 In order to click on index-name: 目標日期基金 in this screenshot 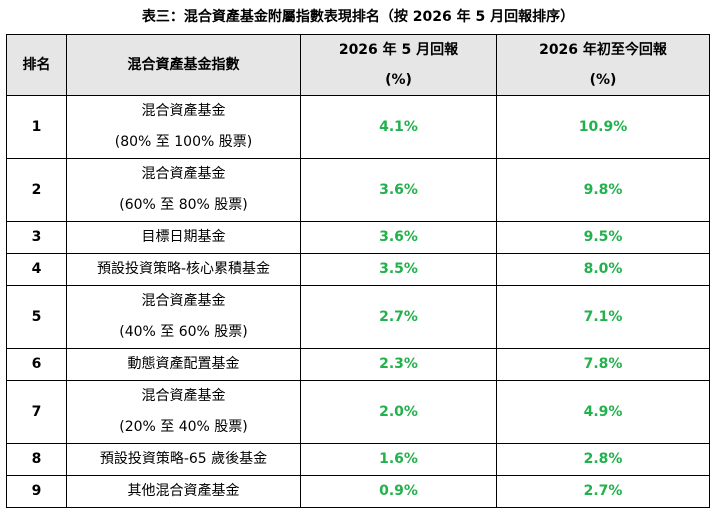, I will do `click(183, 237)`.